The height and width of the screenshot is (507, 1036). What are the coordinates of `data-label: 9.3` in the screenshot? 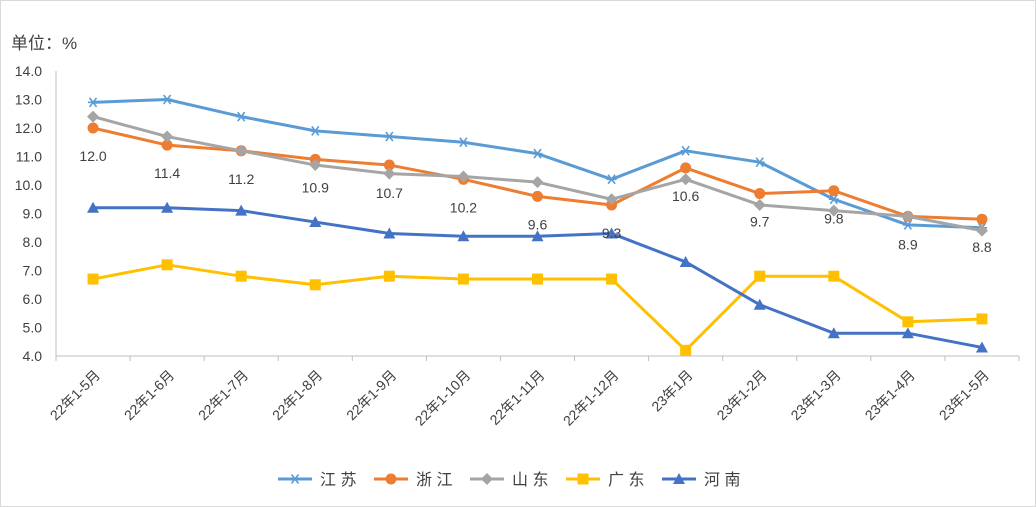 It's located at (612, 233).